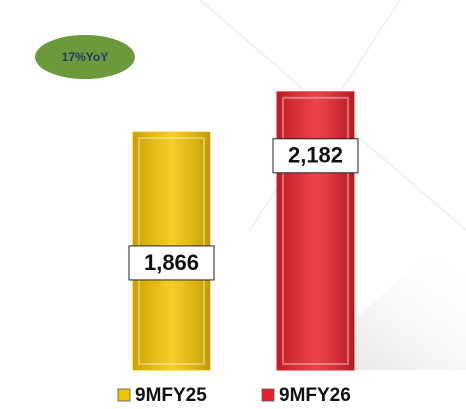  What do you see at coordinates (171, 395) in the screenshot?
I see `legend-label: 9MFY25` at bounding box center [171, 395].